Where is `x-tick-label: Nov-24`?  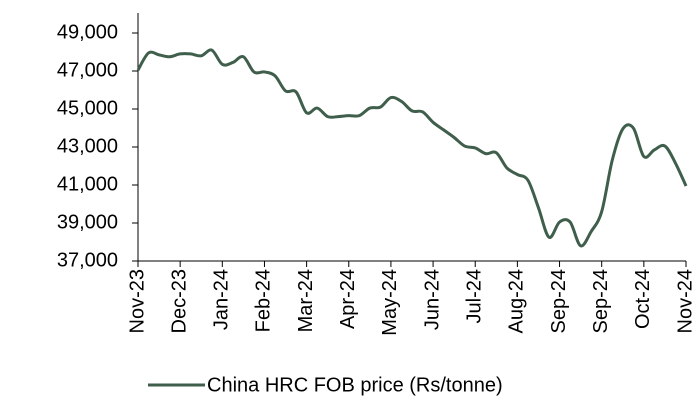
x-tick-label: Nov-24 is located at coordinates (685, 301).